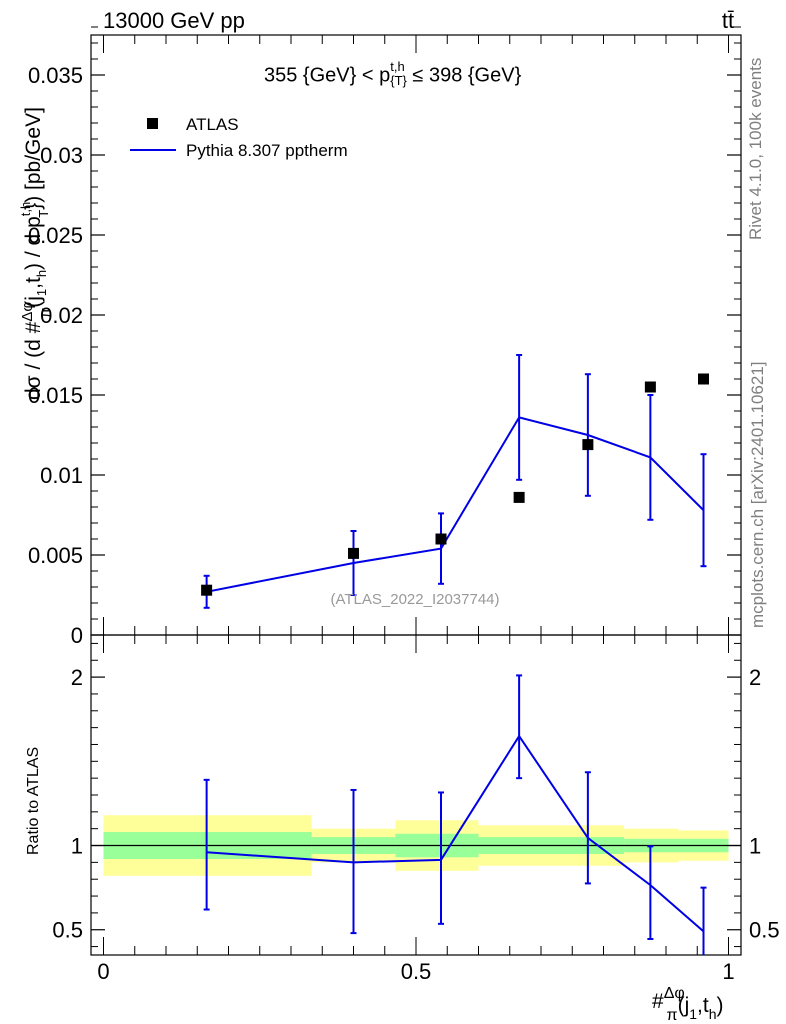 Image resolution: width=786 pixels, height=1024 pixels. What do you see at coordinates (174, 20) in the screenshot?
I see `header-left: 13000 GeV pp` at bounding box center [174, 20].